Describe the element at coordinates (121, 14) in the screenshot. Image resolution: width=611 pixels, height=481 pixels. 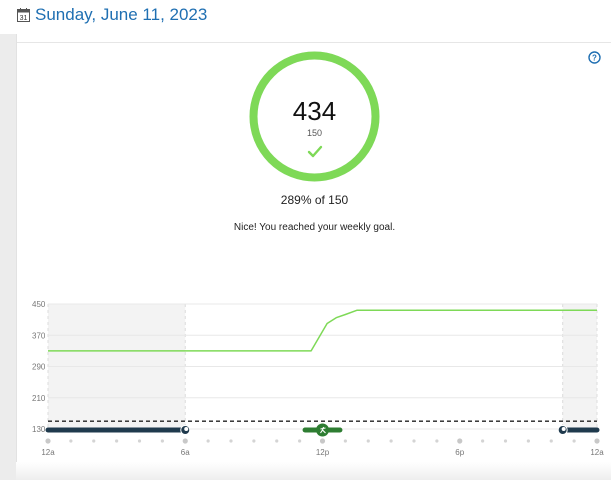
I see `page-title: Sunday, June 11, 2023` at that location.